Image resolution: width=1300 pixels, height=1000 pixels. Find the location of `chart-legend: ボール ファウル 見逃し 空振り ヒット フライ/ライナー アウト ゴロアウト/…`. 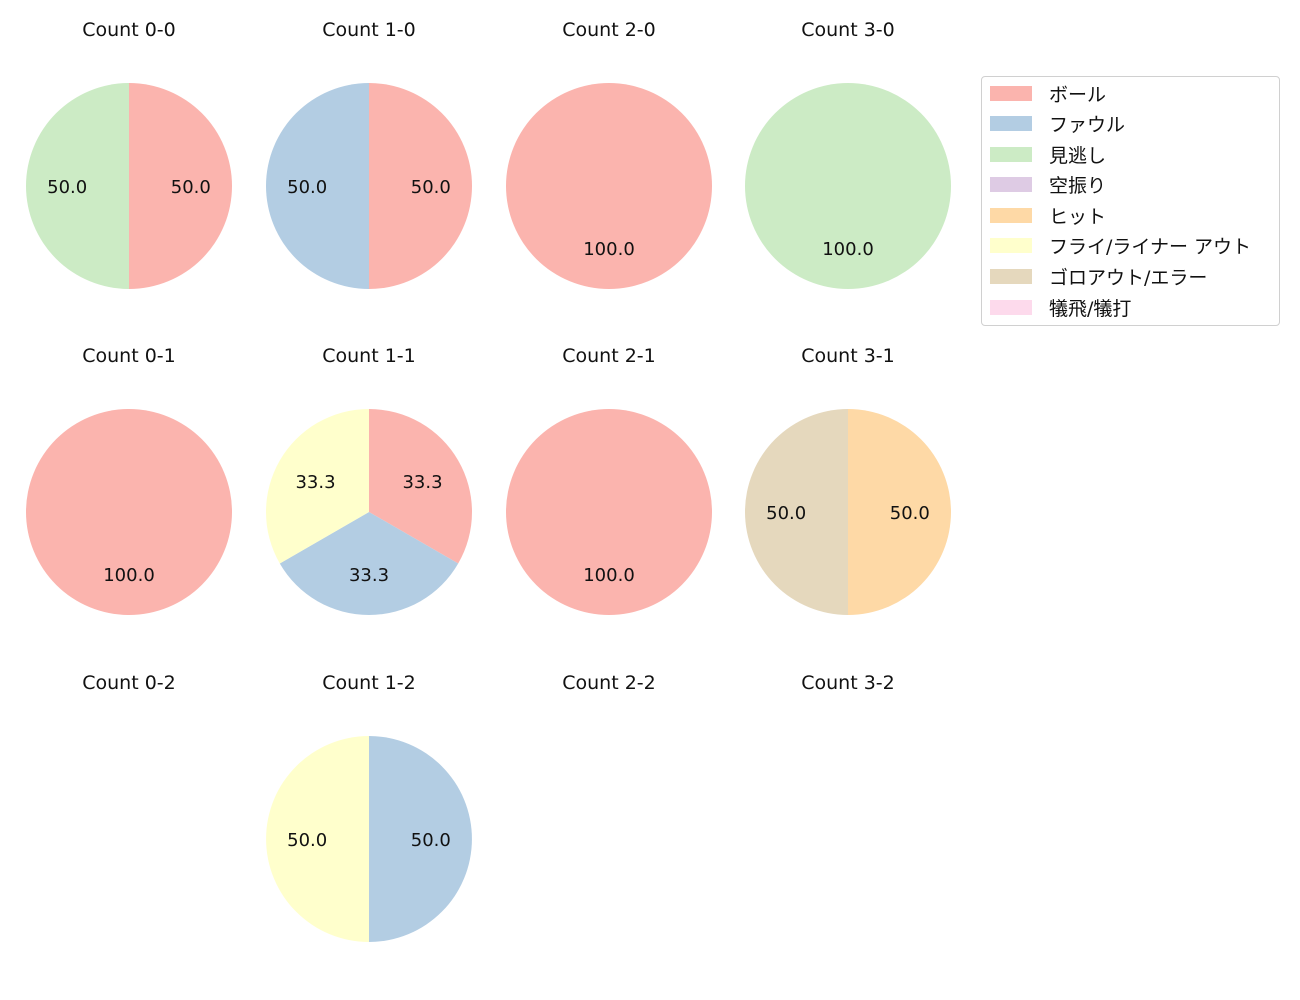

chart-legend: ボール ファウル 見逃し 空振り ヒット フライ/ライナー アウト ゴロアウト/… is located at coordinates (1130, 201).